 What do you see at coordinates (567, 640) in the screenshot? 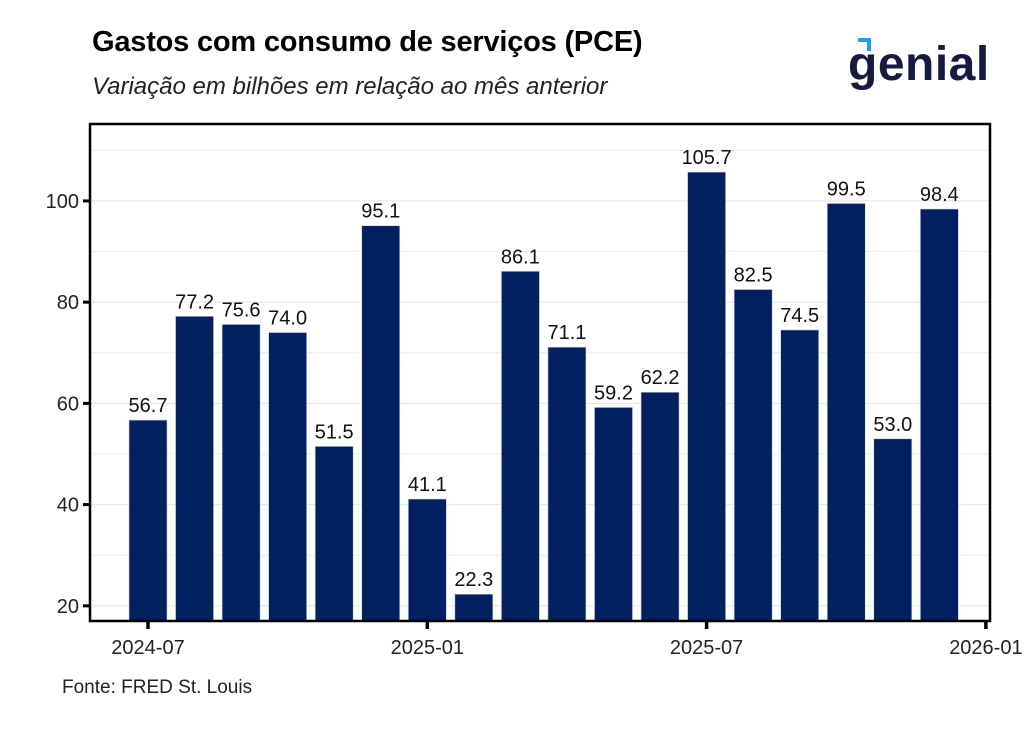
I see `x-axis: 2024-07 2025-01 2025-07 2026-01` at bounding box center [567, 640].